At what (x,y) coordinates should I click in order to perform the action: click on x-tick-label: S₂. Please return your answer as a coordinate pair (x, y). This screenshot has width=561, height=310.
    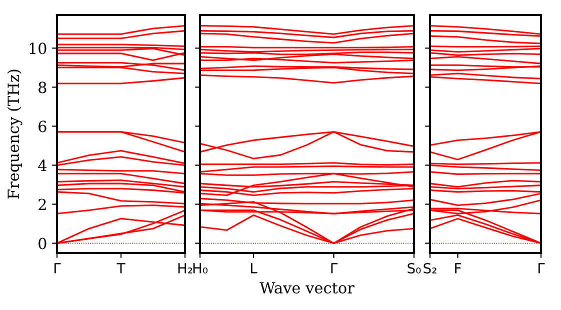
    Looking at the image, I should click on (430, 268).